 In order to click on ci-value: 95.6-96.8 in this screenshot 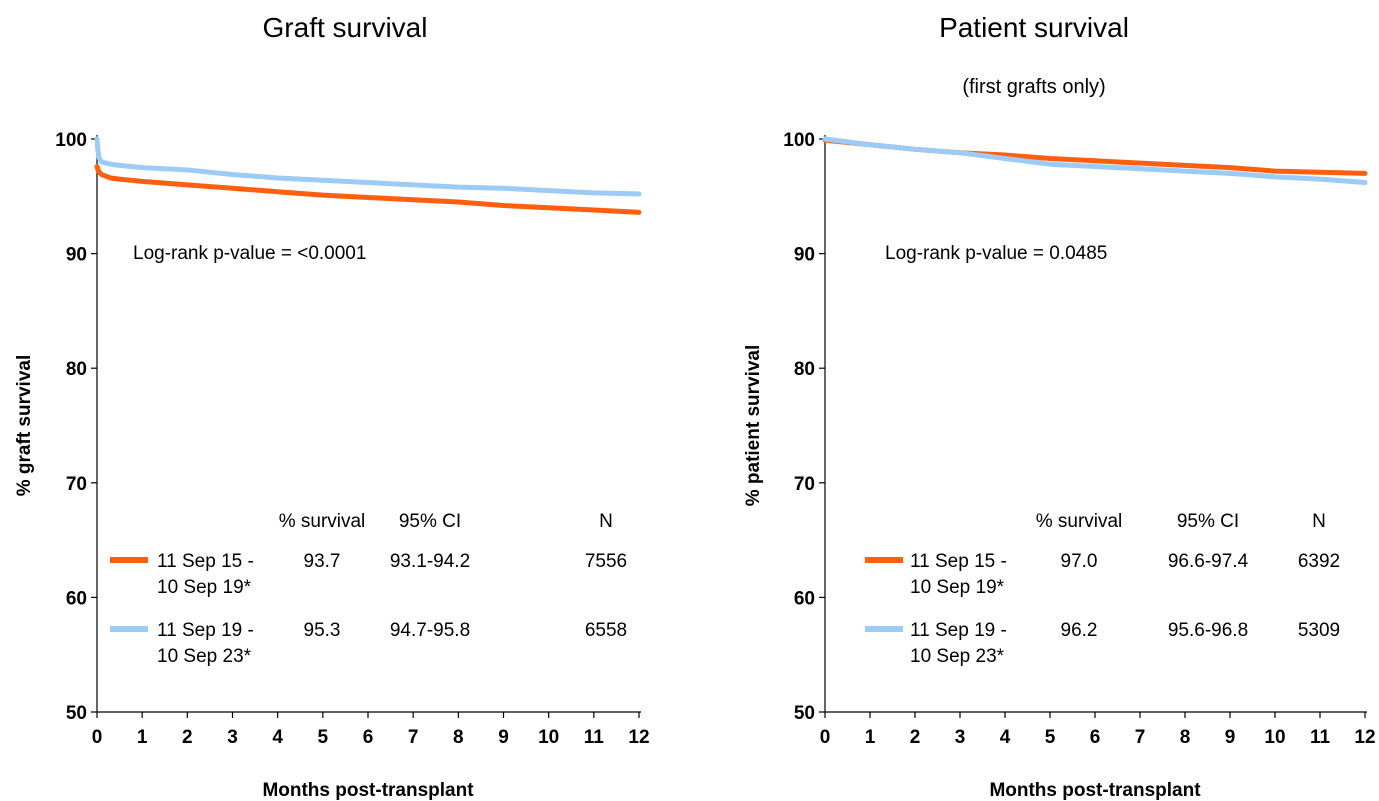, I will do `click(1208, 630)`.